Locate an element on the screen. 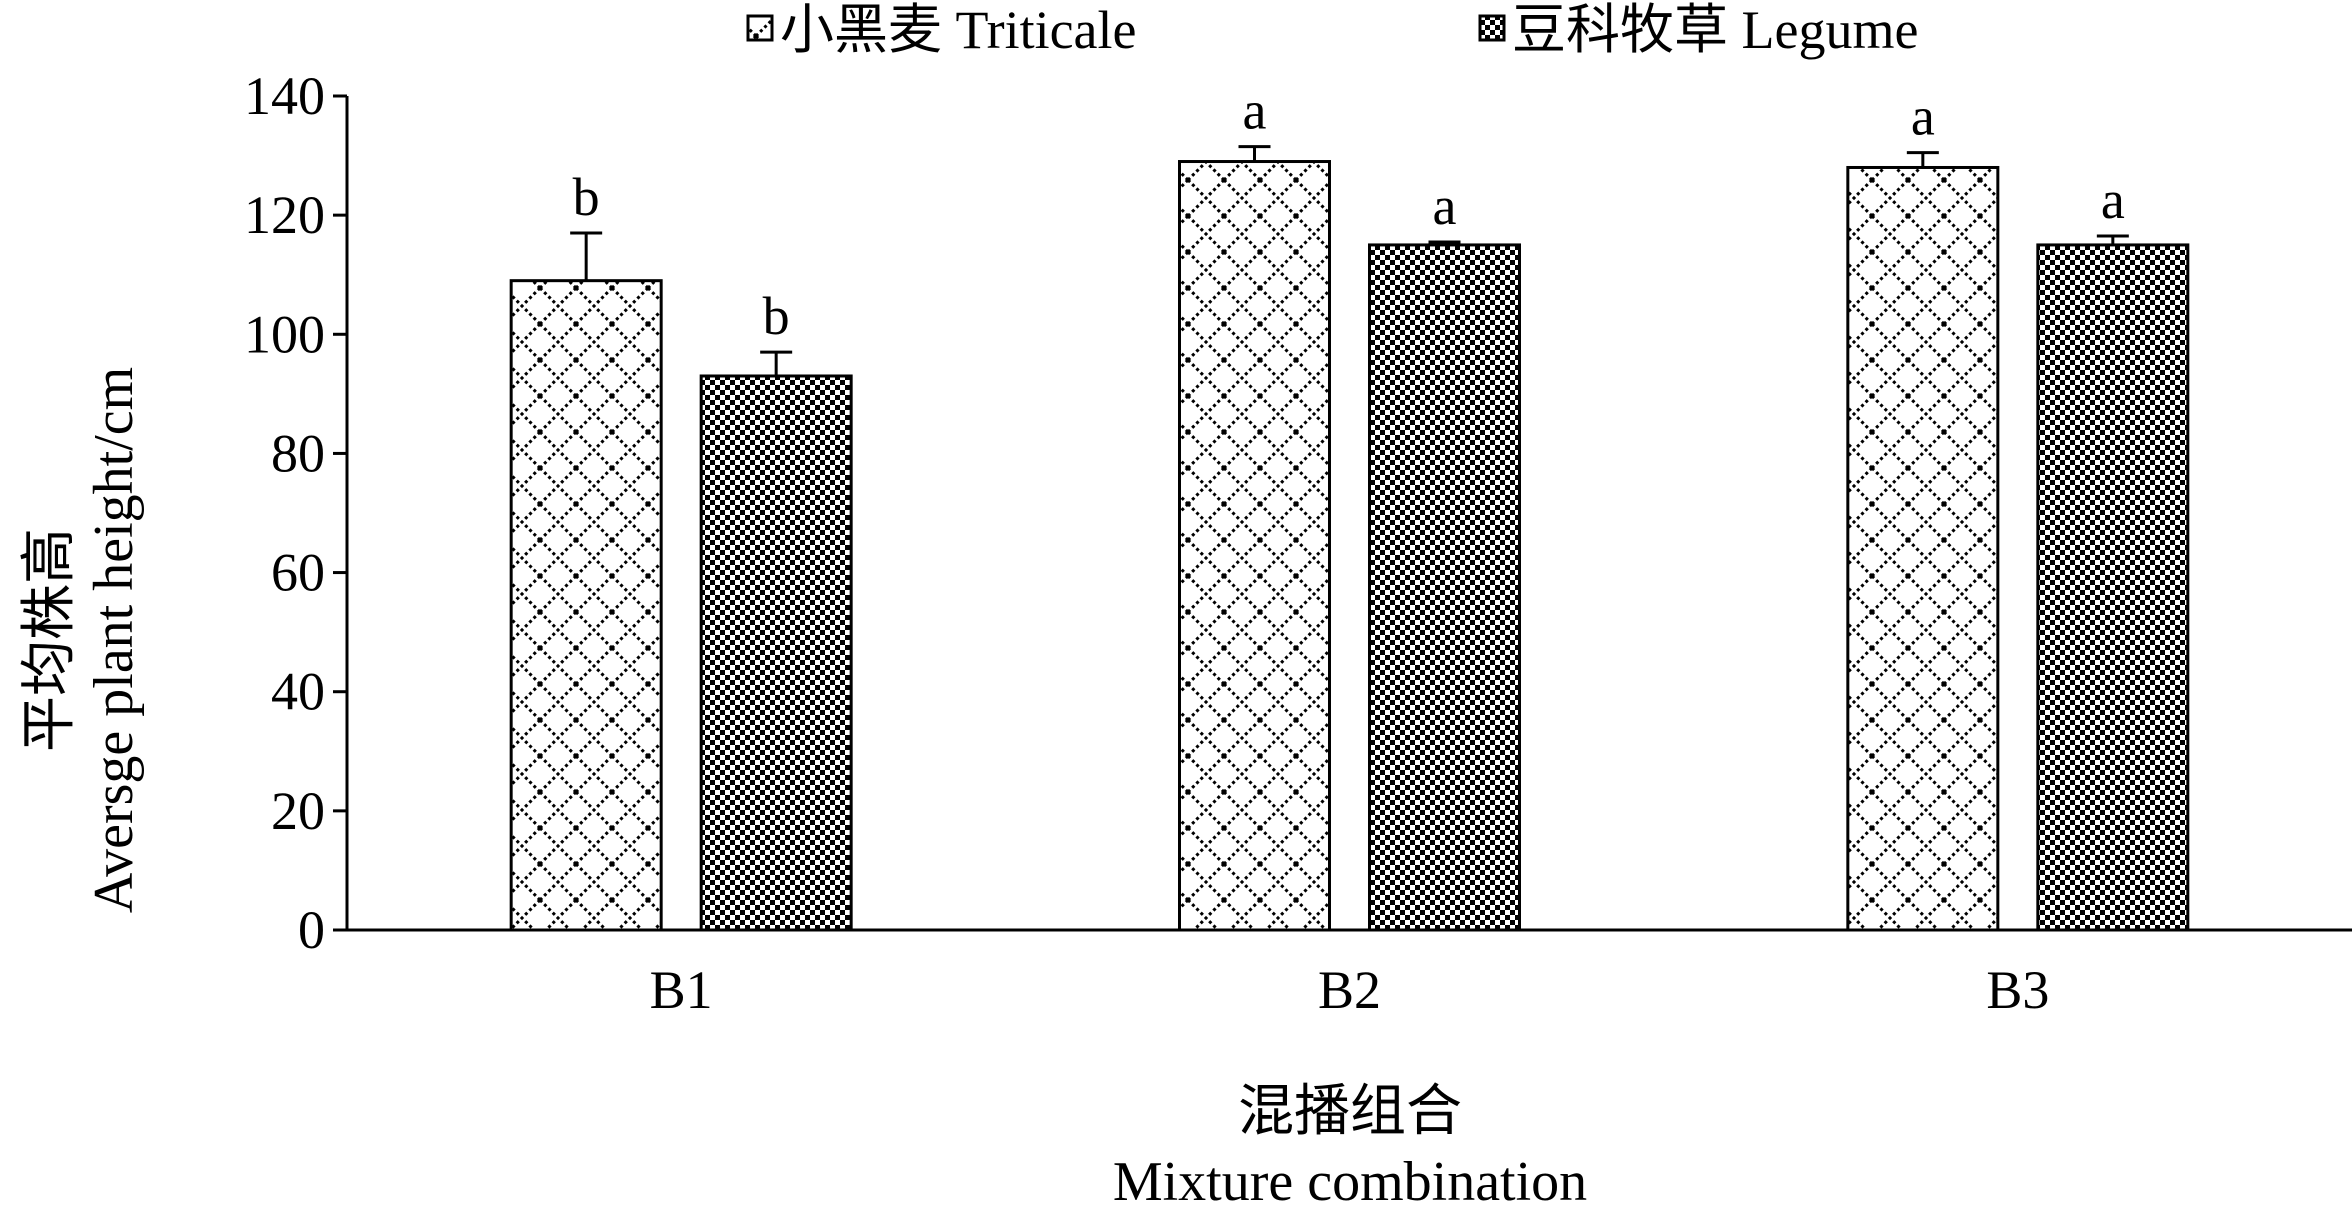 Image resolution: width=2352 pixels, height=1208 pixels. legend-label-legume: 豆科牧草 Legume is located at coordinates (1715, 30).